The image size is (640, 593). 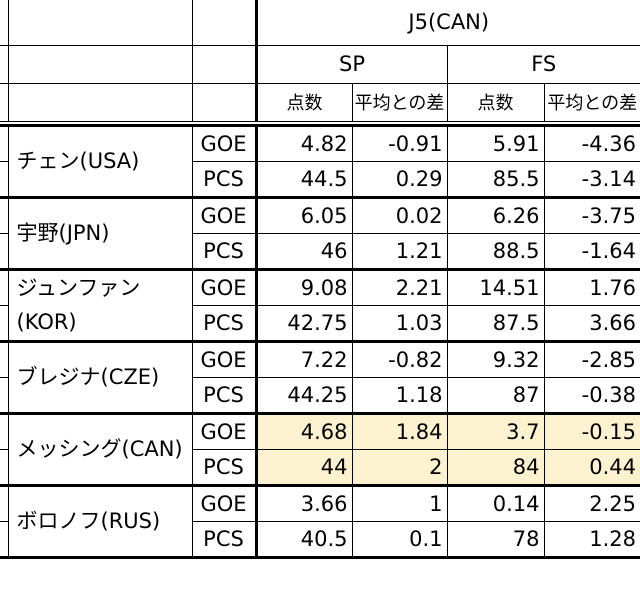 I want to click on table-row: PCS 44.5 0.29 85.5 -3.14, so click(x=320, y=179).